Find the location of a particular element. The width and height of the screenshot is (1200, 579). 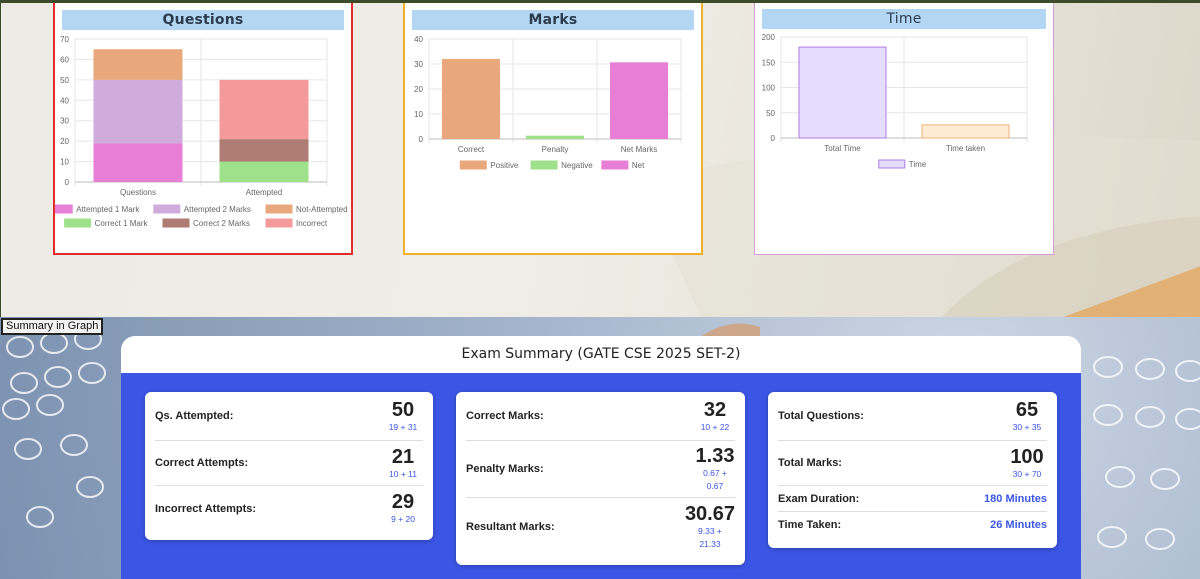

correct-marks-row: Correct Marks: 32 10 + 22 is located at coordinates (600, 416).